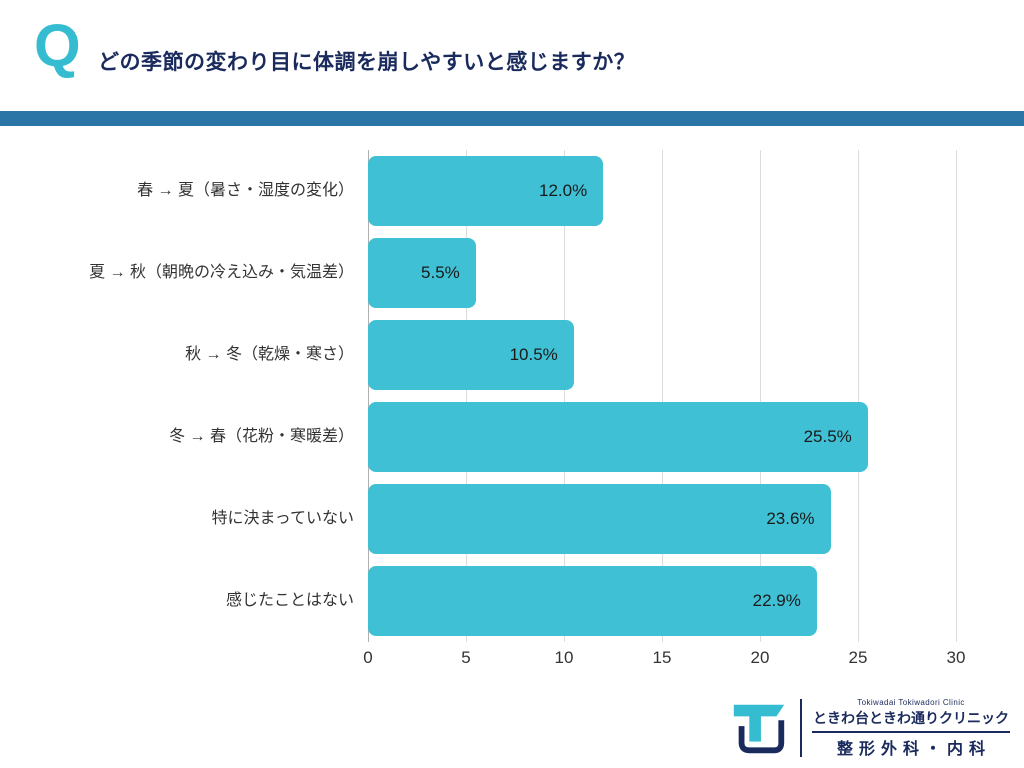 The width and height of the screenshot is (1024, 768). I want to click on value-label: 23.6%, so click(790, 518).